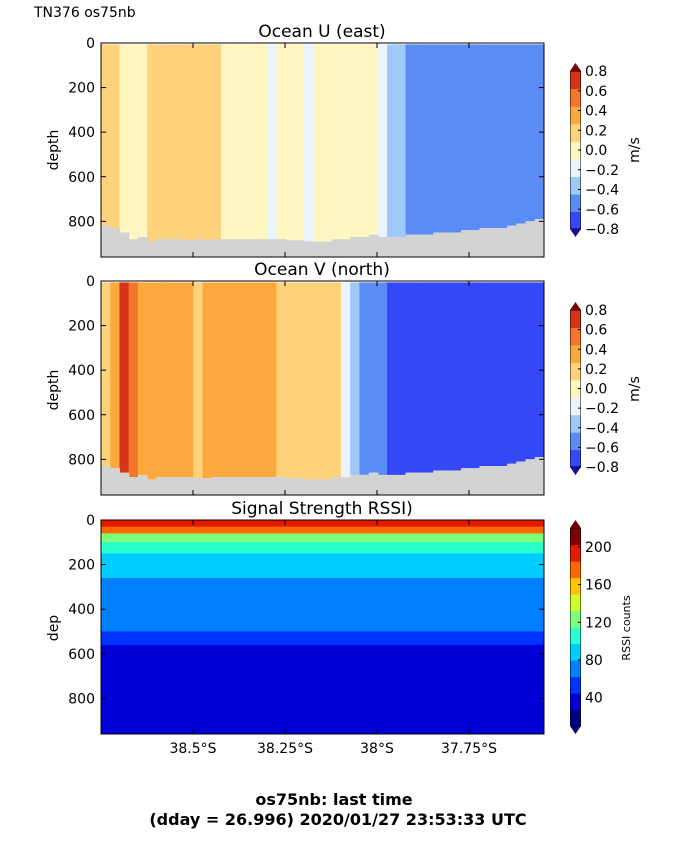  Describe the element at coordinates (333, 799) in the screenshot. I see `footer-line-1: os75nb: last time` at that location.